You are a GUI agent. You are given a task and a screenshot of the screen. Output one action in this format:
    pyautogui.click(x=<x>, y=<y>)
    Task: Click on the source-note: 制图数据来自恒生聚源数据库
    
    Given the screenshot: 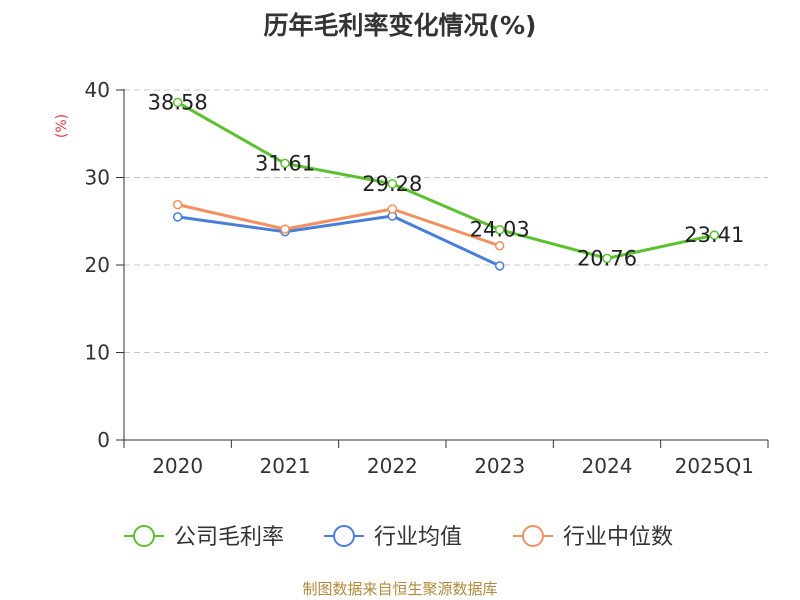 What is the action you would take?
    pyautogui.click(x=400, y=589)
    